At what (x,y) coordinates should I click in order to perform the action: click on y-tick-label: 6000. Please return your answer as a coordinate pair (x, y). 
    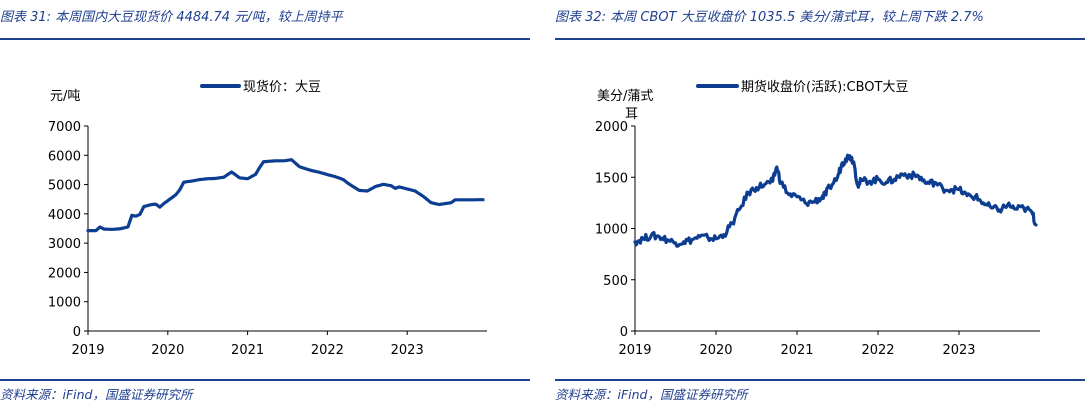
    Looking at the image, I should click on (64, 156).